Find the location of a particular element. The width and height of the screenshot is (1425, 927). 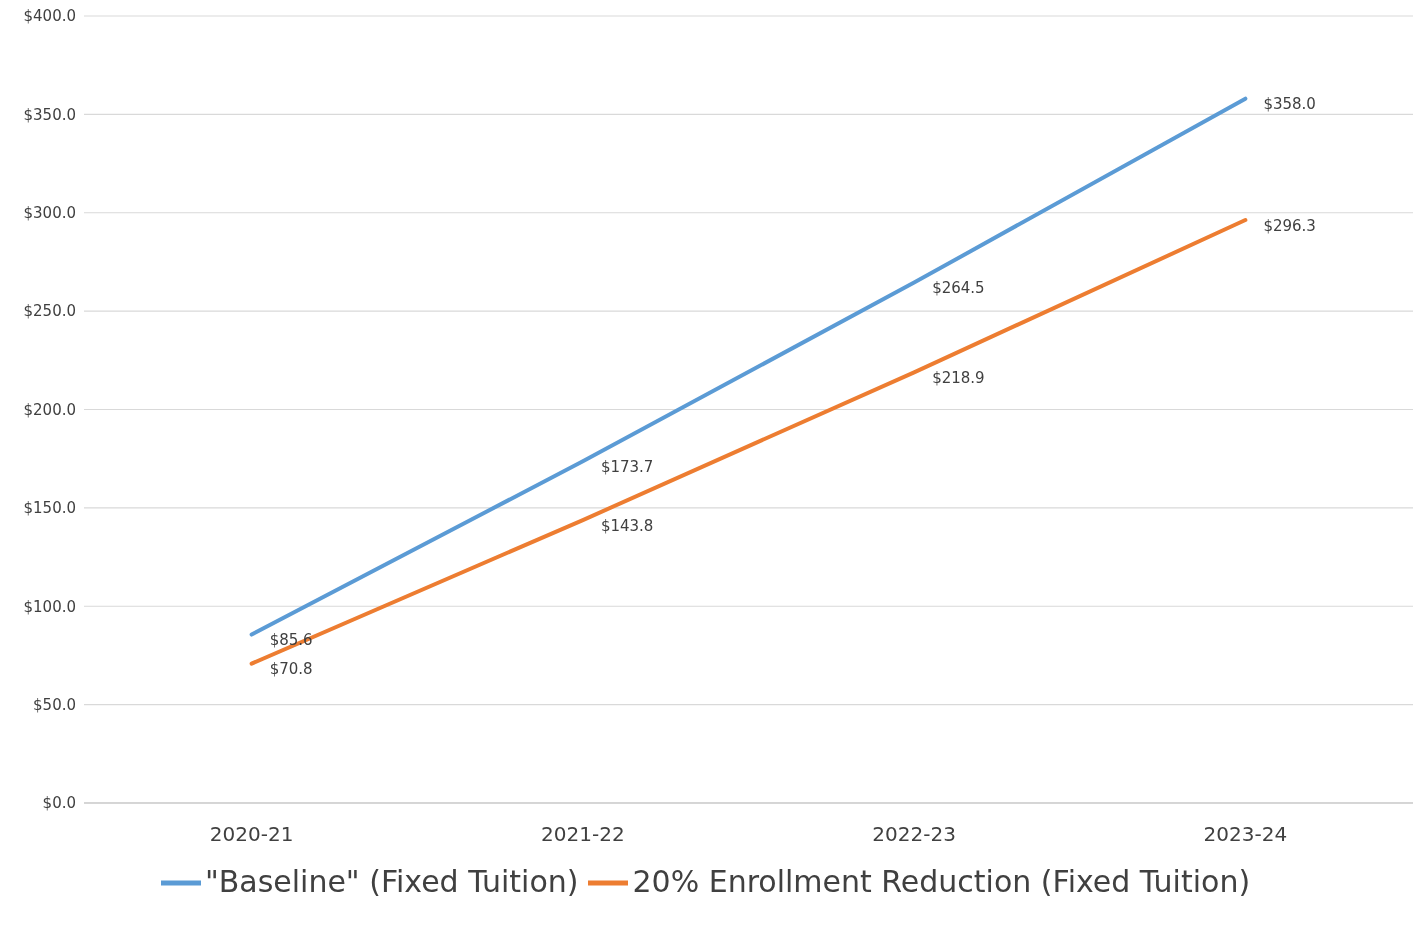

x-tick-label: 2021-22 is located at coordinates (583, 834).